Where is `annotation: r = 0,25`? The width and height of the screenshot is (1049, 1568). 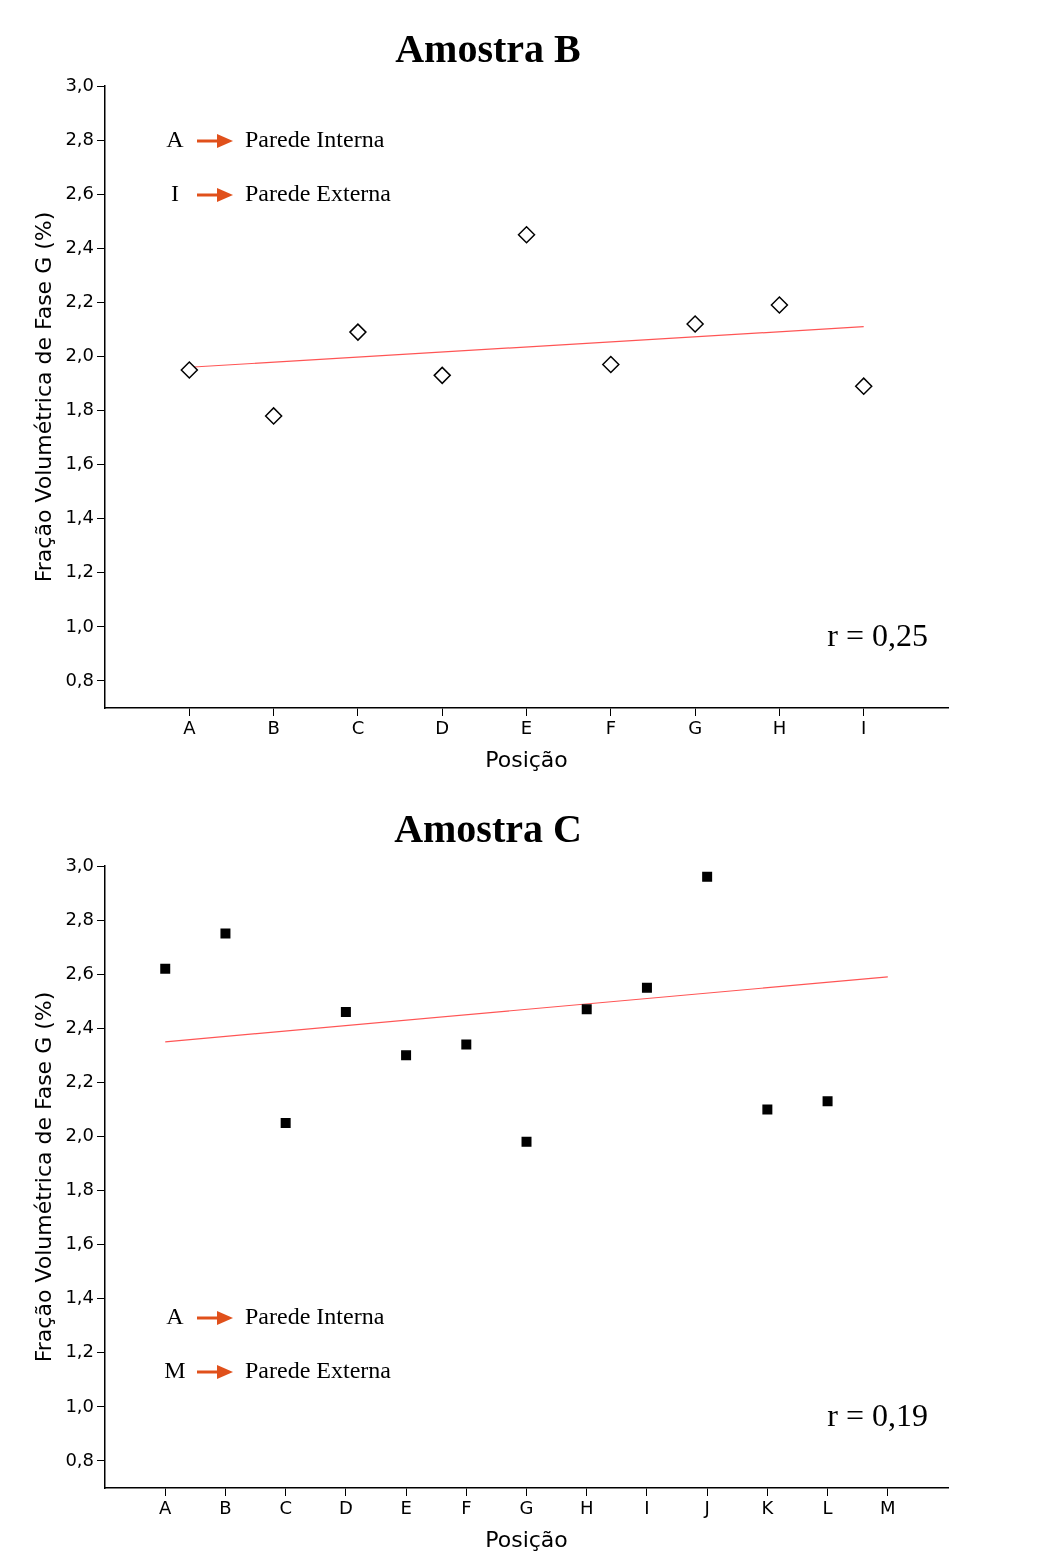 annotation: r = 0,25 is located at coordinates (877, 635).